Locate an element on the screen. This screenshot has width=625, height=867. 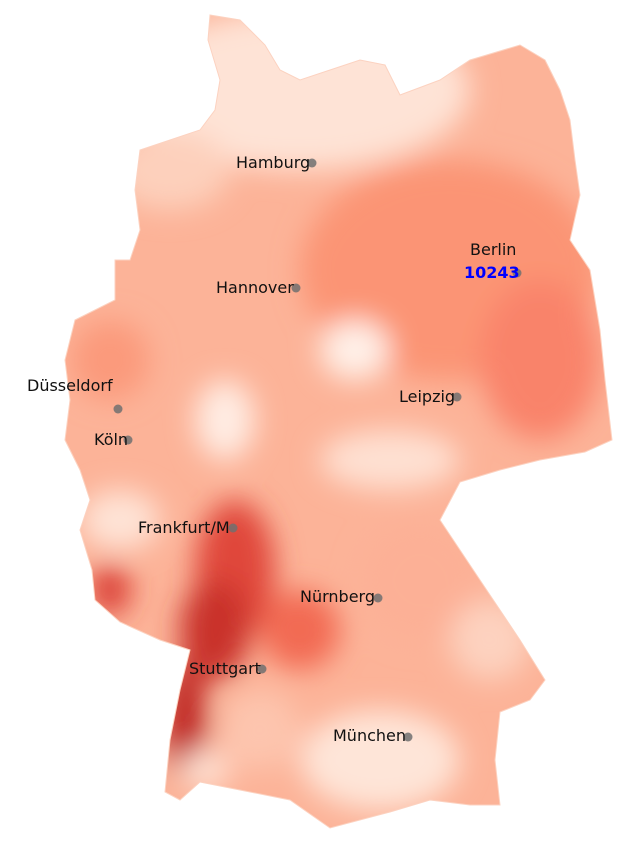
marker-hannover is located at coordinates (296, 288).